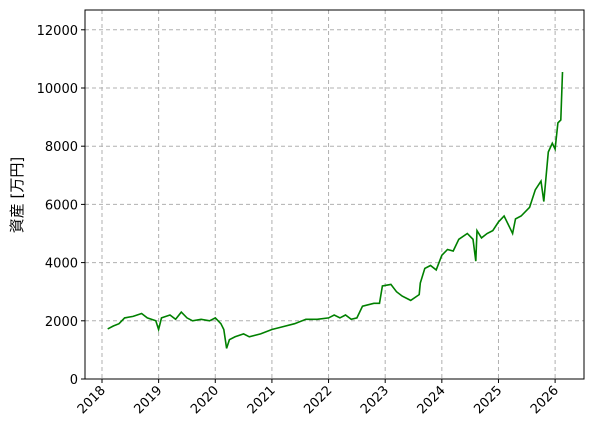 This screenshot has width=592, height=437. What do you see at coordinates (205, 400) in the screenshot?
I see `x-tick-label: 2020` at bounding box center [205, 400].